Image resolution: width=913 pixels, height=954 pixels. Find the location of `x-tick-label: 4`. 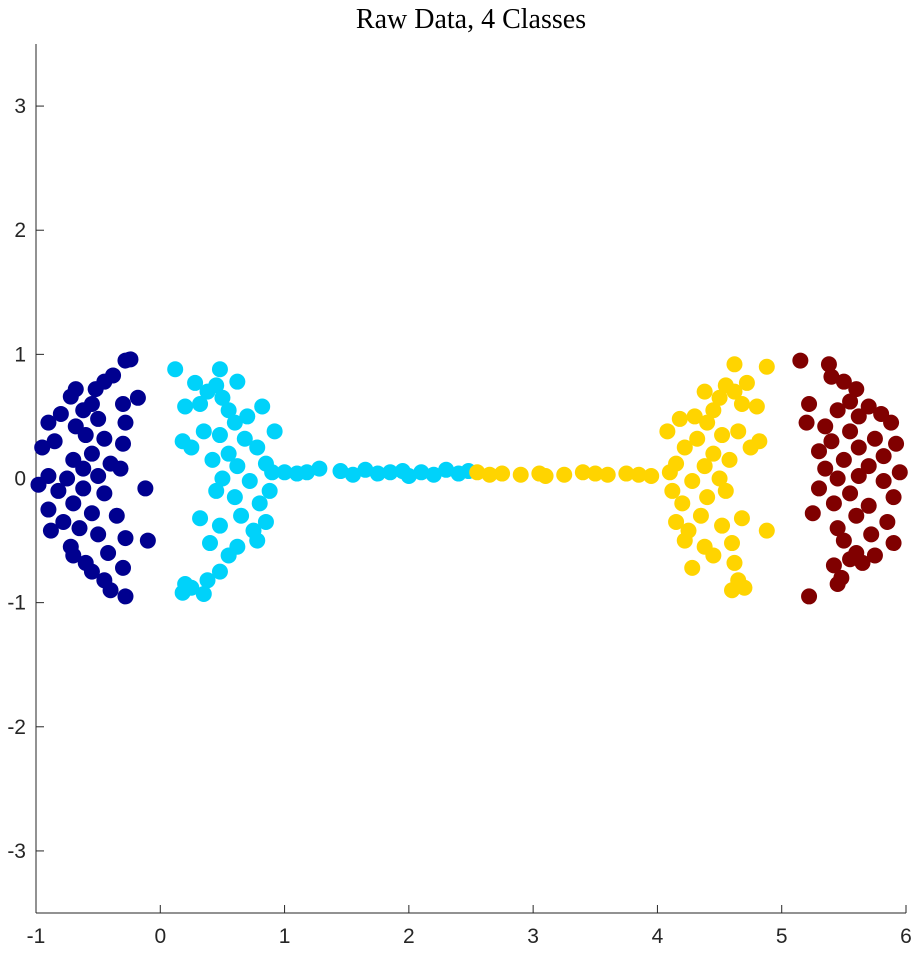

x-tick-label: 4 is located at coordinates (658, 936).